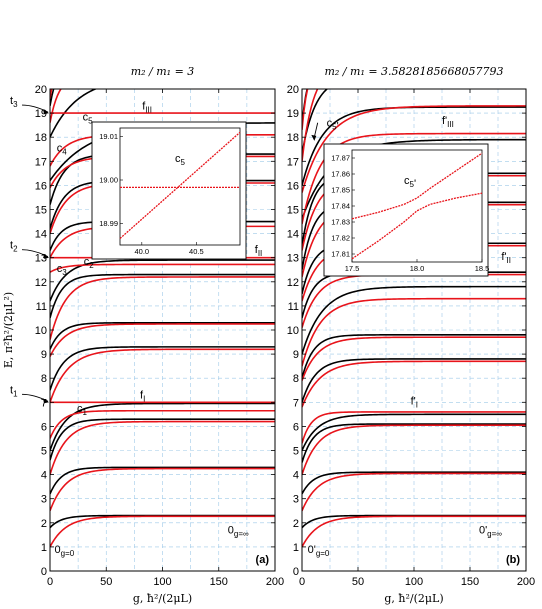 This screenshot has width=542, height=609. Describe the element at coordinates (89, 263) in the screenshot. I see `annotation-1: c2` at that location.